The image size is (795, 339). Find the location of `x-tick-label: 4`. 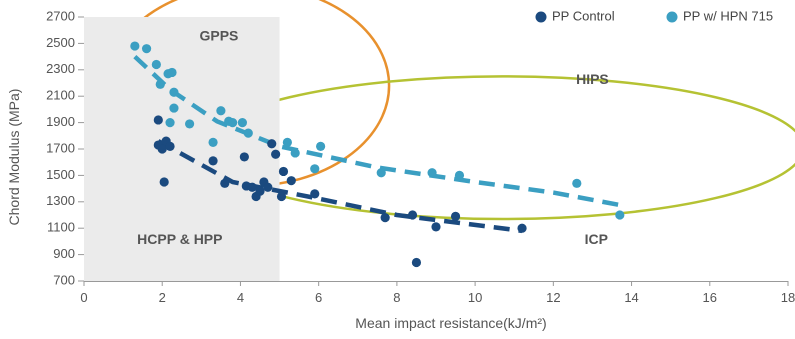

x-tick-label: 4 is located at coordinates (240, 297).